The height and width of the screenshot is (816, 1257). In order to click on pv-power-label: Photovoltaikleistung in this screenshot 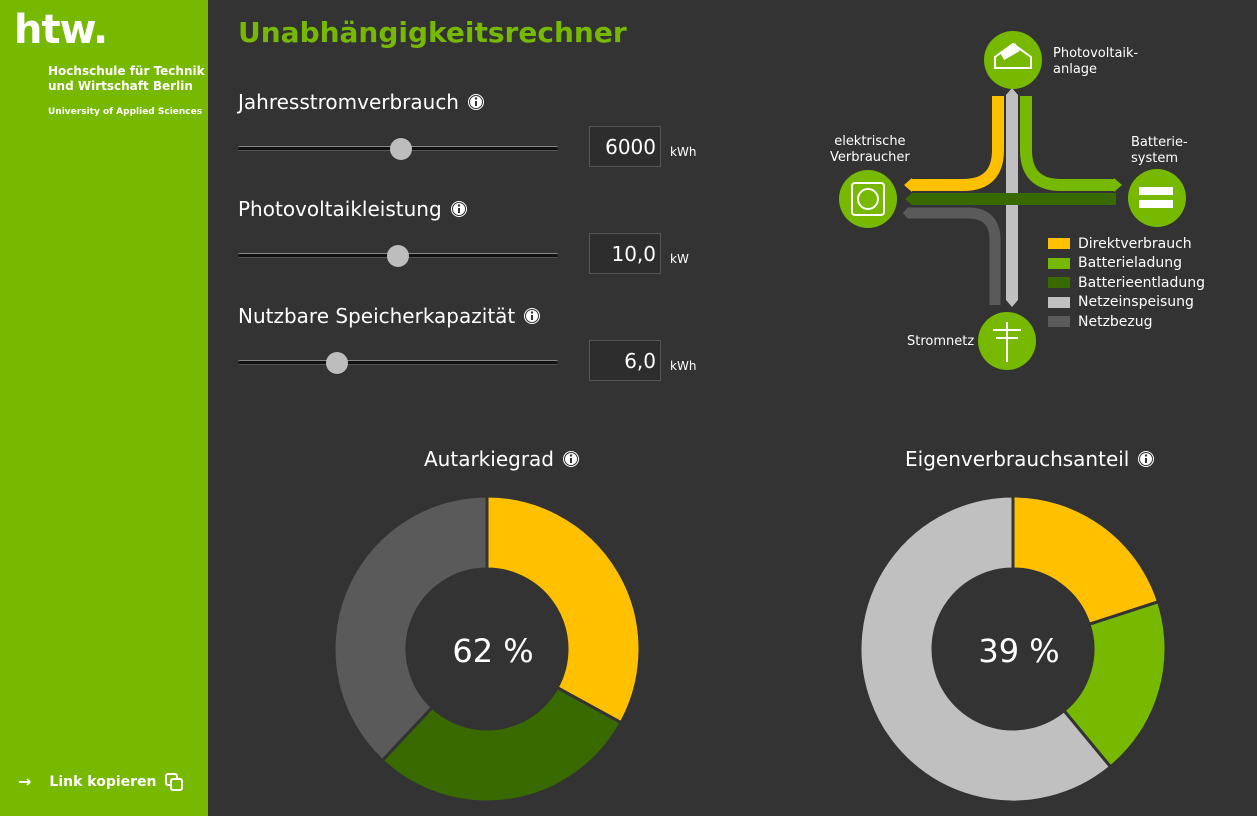, I will do `click(353, 209)`.